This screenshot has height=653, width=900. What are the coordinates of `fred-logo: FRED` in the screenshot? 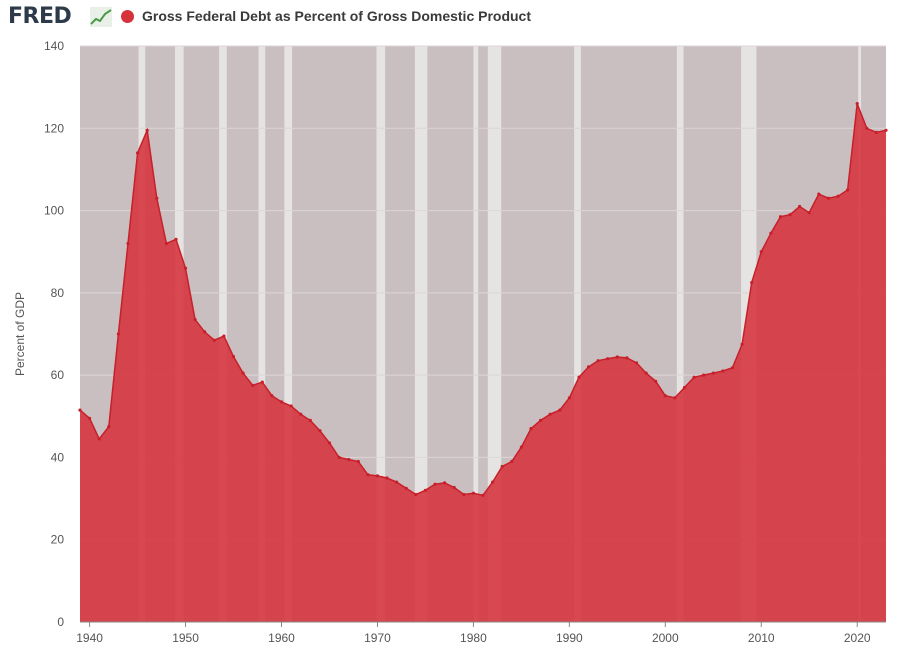 It's located at (40, 16).